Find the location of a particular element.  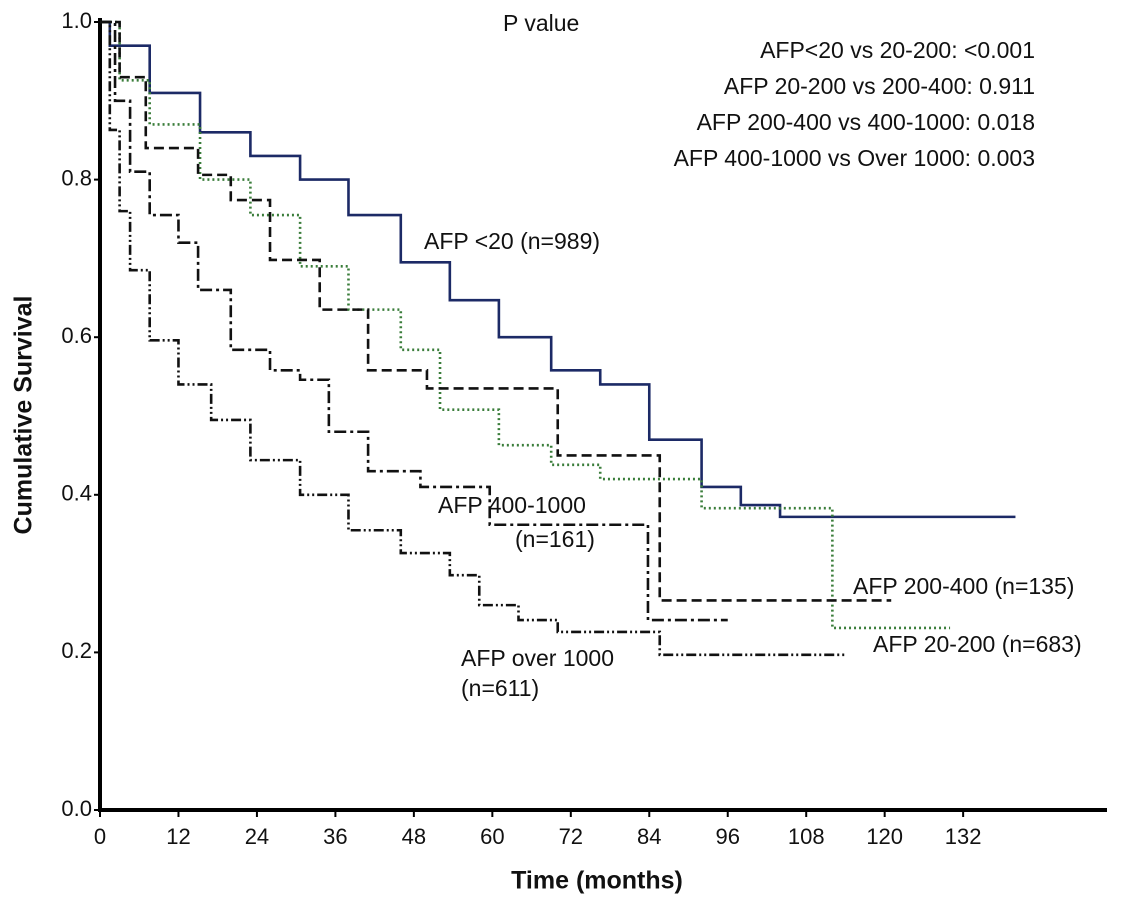

y-tick-label: 0.2 is located at coordinates (76, 650).